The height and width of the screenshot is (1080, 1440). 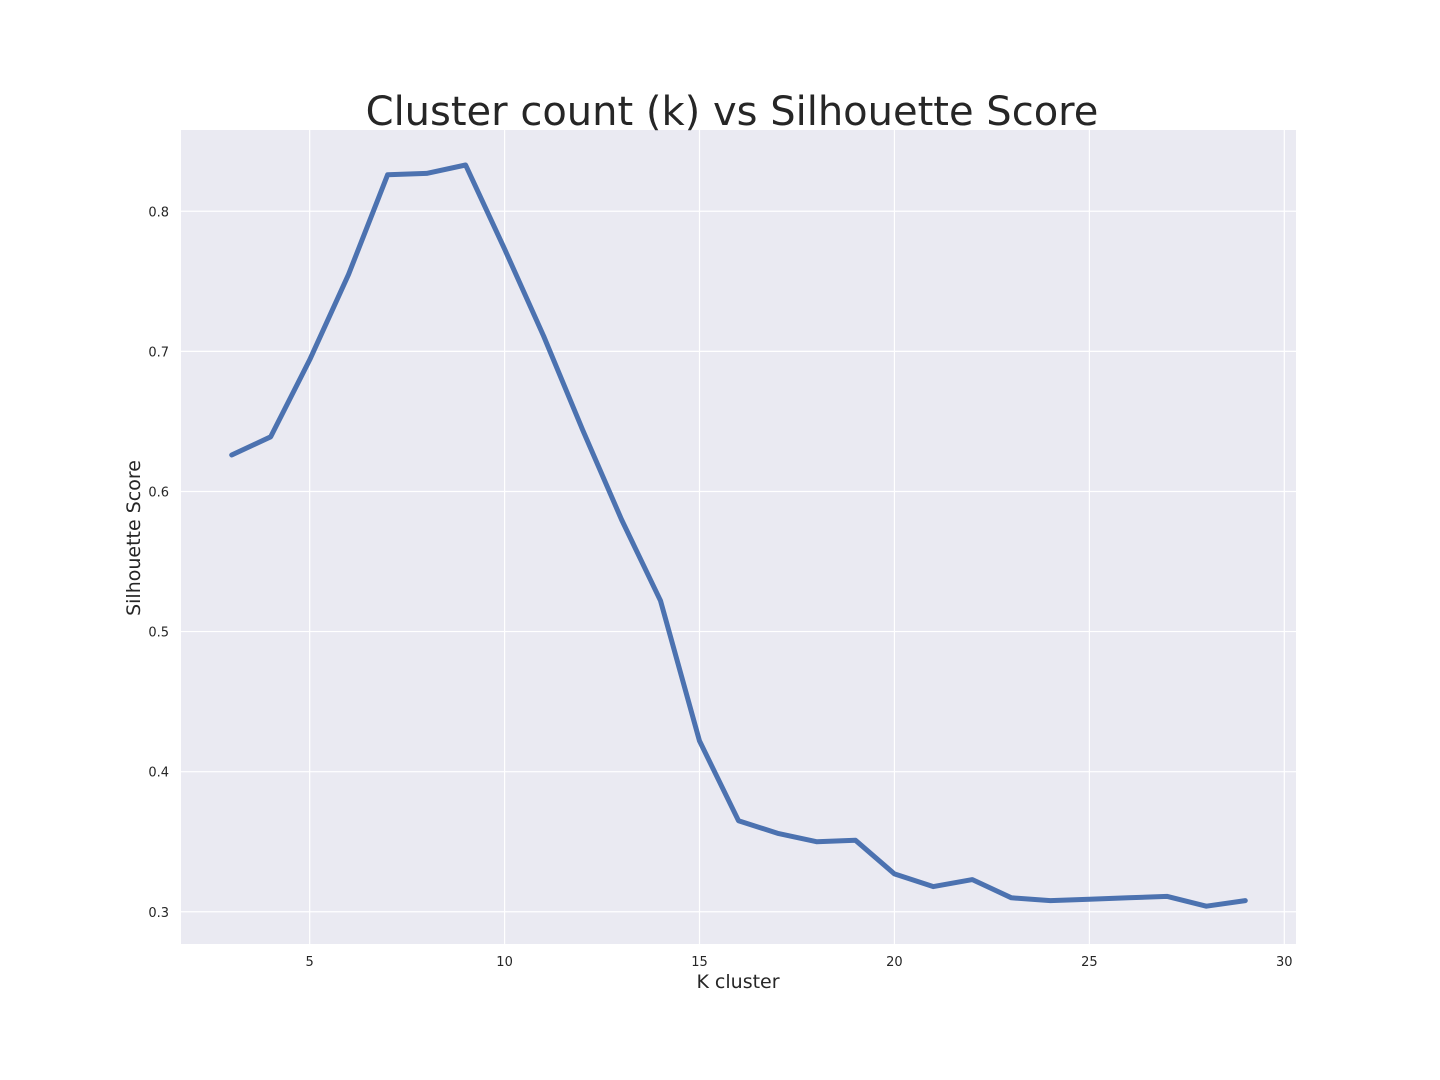 I want to click on y-tick-label: 0.3, so click(x=158, y=913).